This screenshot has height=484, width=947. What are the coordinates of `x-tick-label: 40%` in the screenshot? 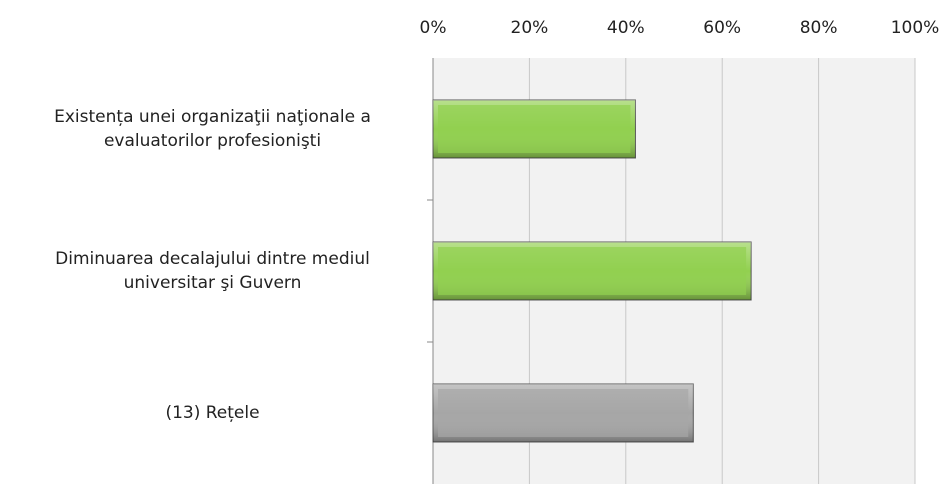 It's located at (626, 28).